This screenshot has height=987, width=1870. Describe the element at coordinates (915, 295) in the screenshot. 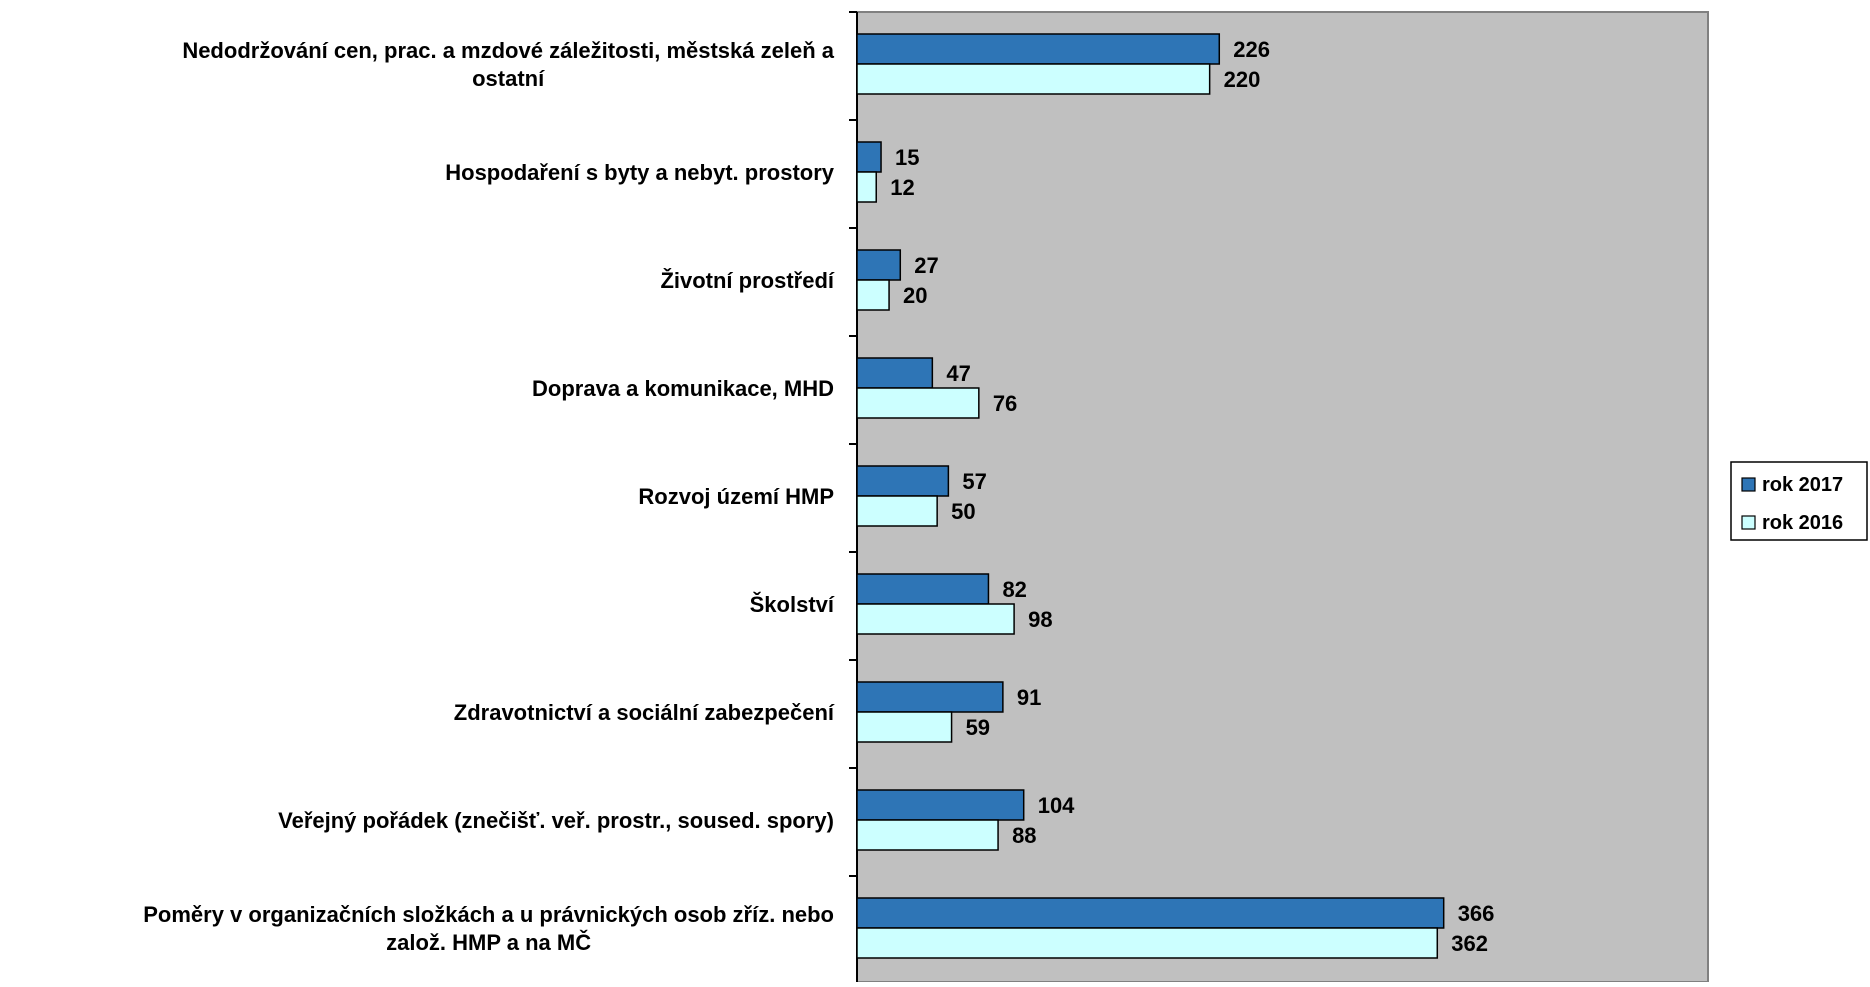

I see `data-label: 20` at that location.